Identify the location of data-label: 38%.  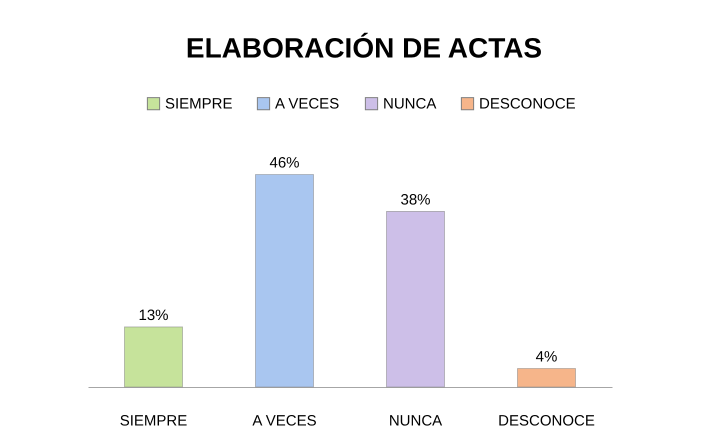
(415, 199).